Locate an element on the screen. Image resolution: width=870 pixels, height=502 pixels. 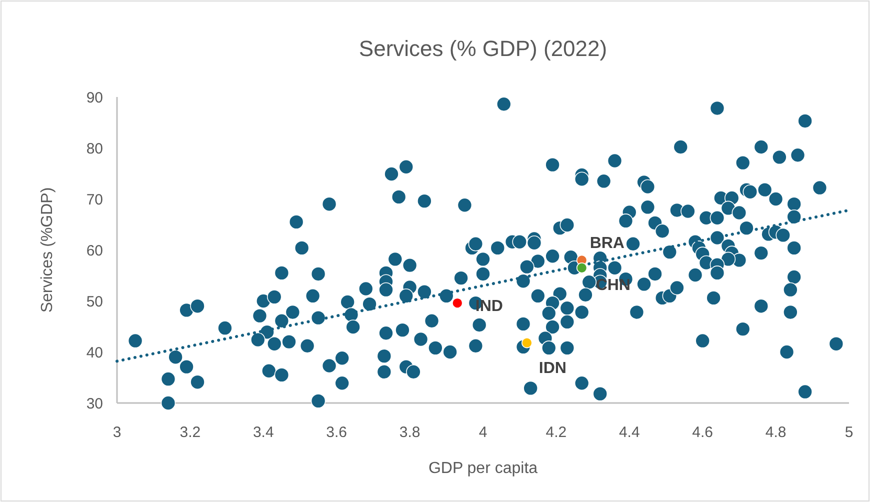
y-tick-label: 60 is located at coordinates (94, 251).